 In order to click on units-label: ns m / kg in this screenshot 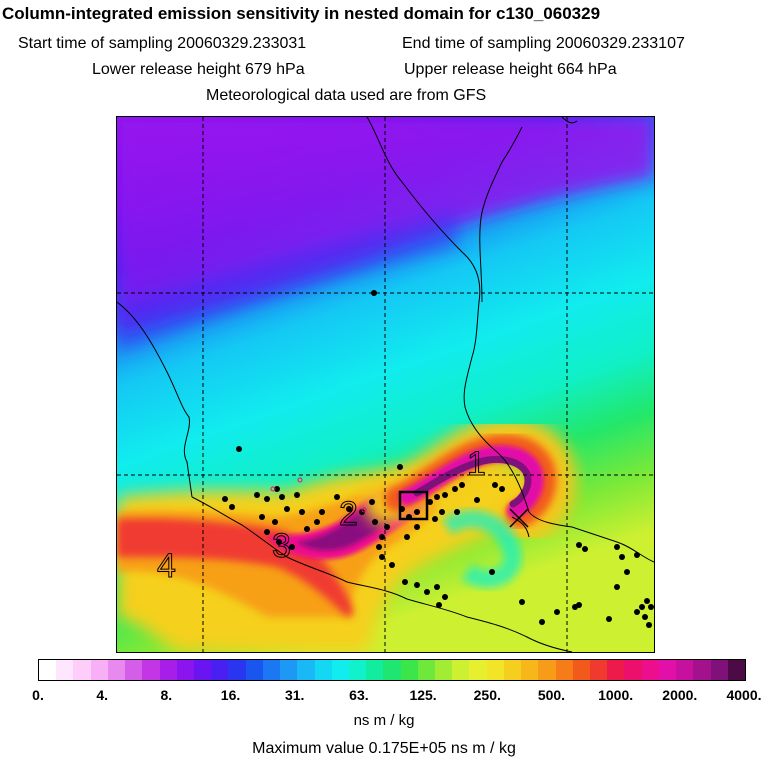, I will do `click(384, 720)`.